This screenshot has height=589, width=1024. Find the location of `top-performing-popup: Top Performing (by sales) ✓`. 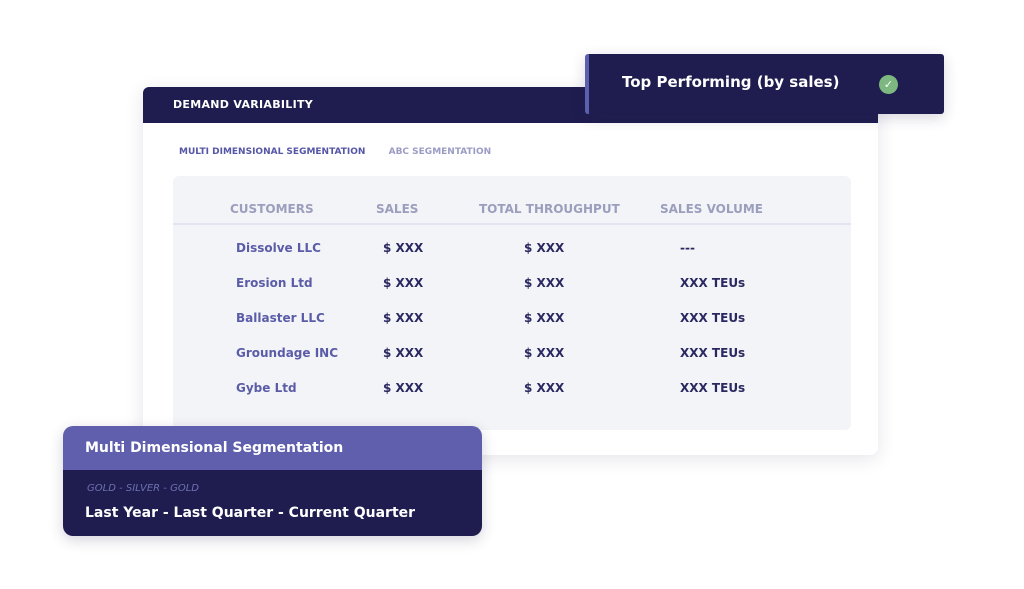

top-performing-popup: Top Performing (by sales) ✓ is located at coordinates (764, 84).